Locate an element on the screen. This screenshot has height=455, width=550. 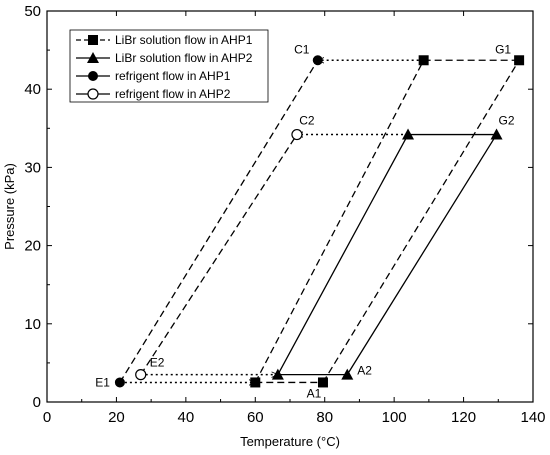
y-tick-label: 30 is located at coordinates (32, 167).